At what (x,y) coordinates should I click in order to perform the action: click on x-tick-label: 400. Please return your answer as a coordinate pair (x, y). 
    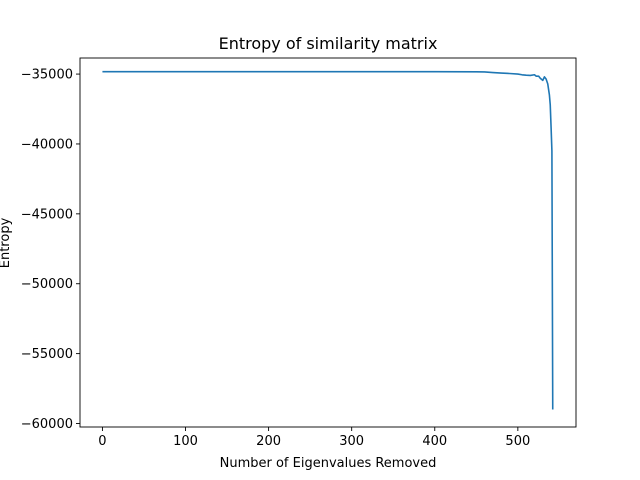
    Looking at the image, I should click on (434, 441).